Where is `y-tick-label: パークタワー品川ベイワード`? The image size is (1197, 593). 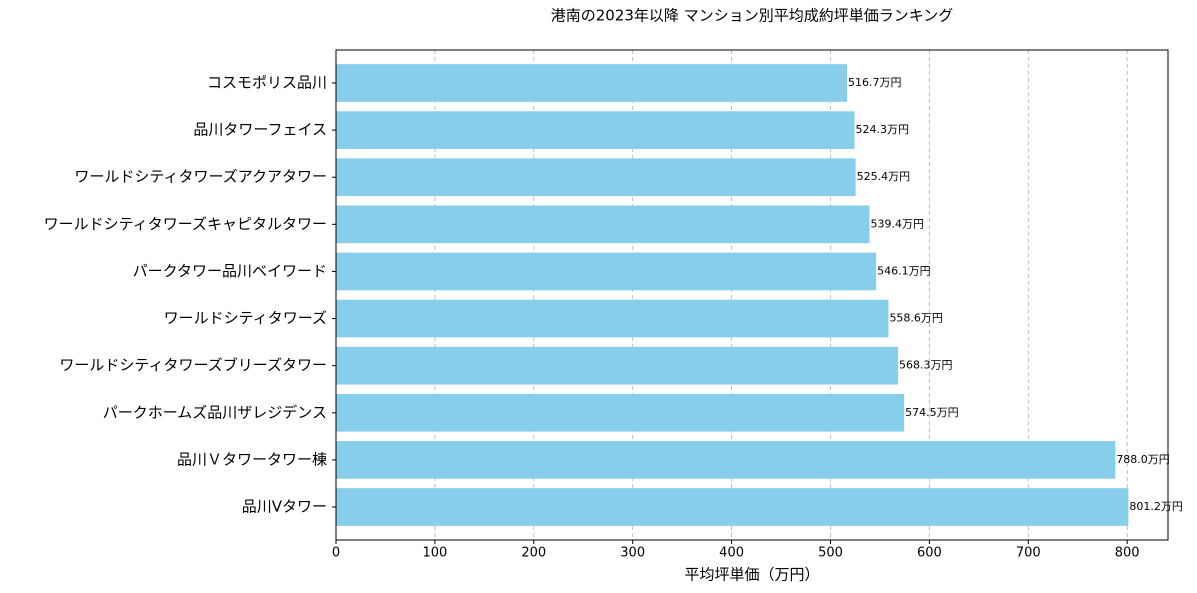
y-tick-label: パークタワー品川ベイワード is located at coordinates (230, 271).